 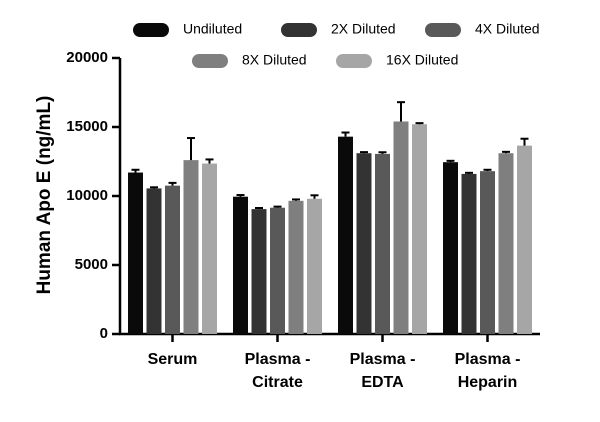 I want to click on y-tick-label: 20000, so click(x=87, y=57).